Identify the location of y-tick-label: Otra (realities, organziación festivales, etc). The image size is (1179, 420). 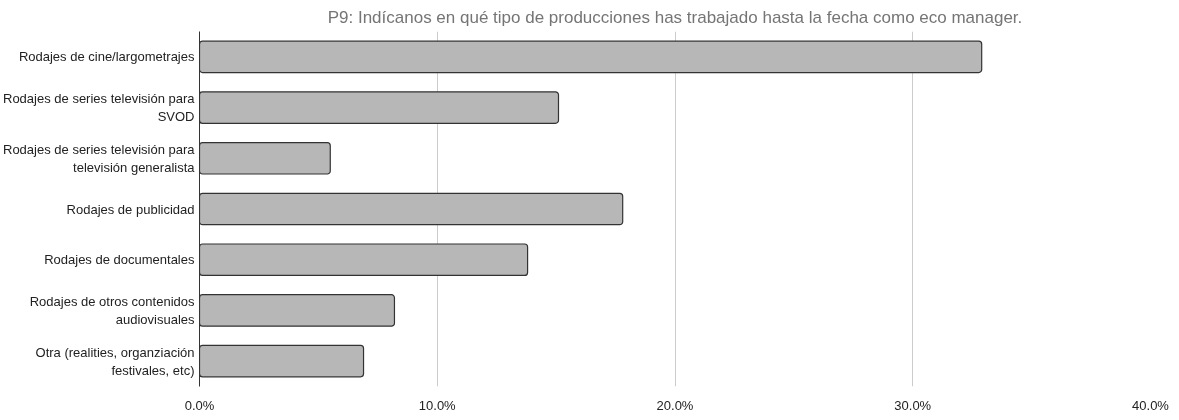
(115, 361).